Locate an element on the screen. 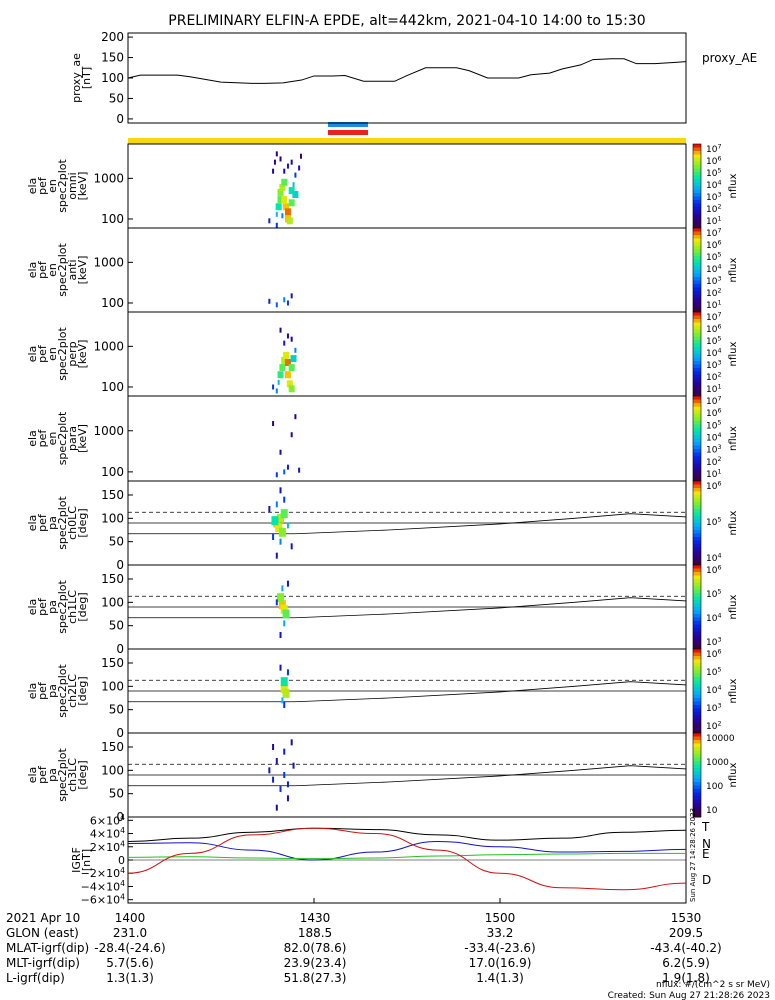  tick-label: −4×104 is located at coordinates (103, 886).